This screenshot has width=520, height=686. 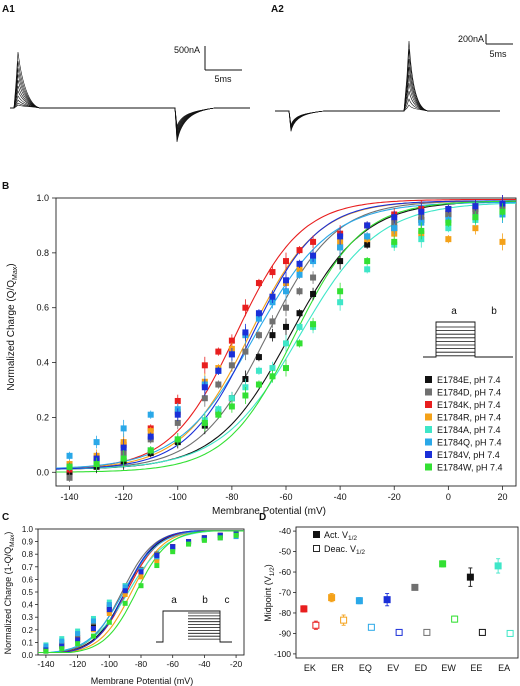 I want to click on b-legend-label-A: E1784A, pH 7.4, so click(x=469, y=430).